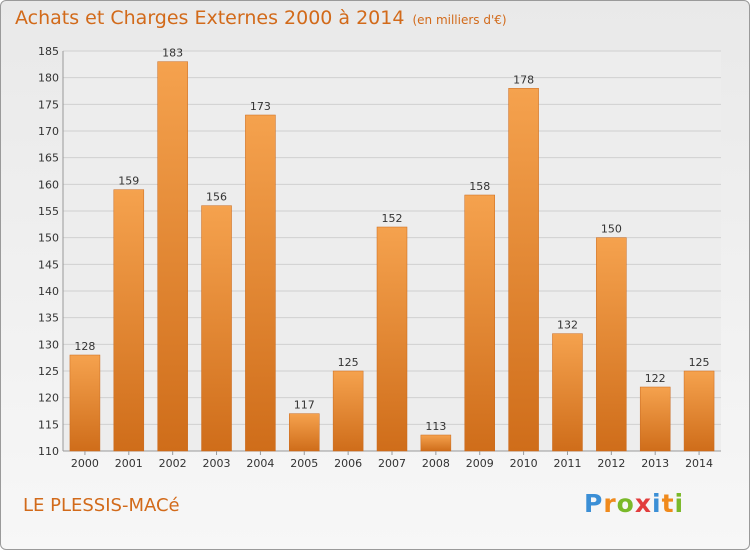 The width and height of the screenshot is (750, 550). Describe the element at coordinates (610, 503) in the screenshot. I see `logo-letter: r` at that location.